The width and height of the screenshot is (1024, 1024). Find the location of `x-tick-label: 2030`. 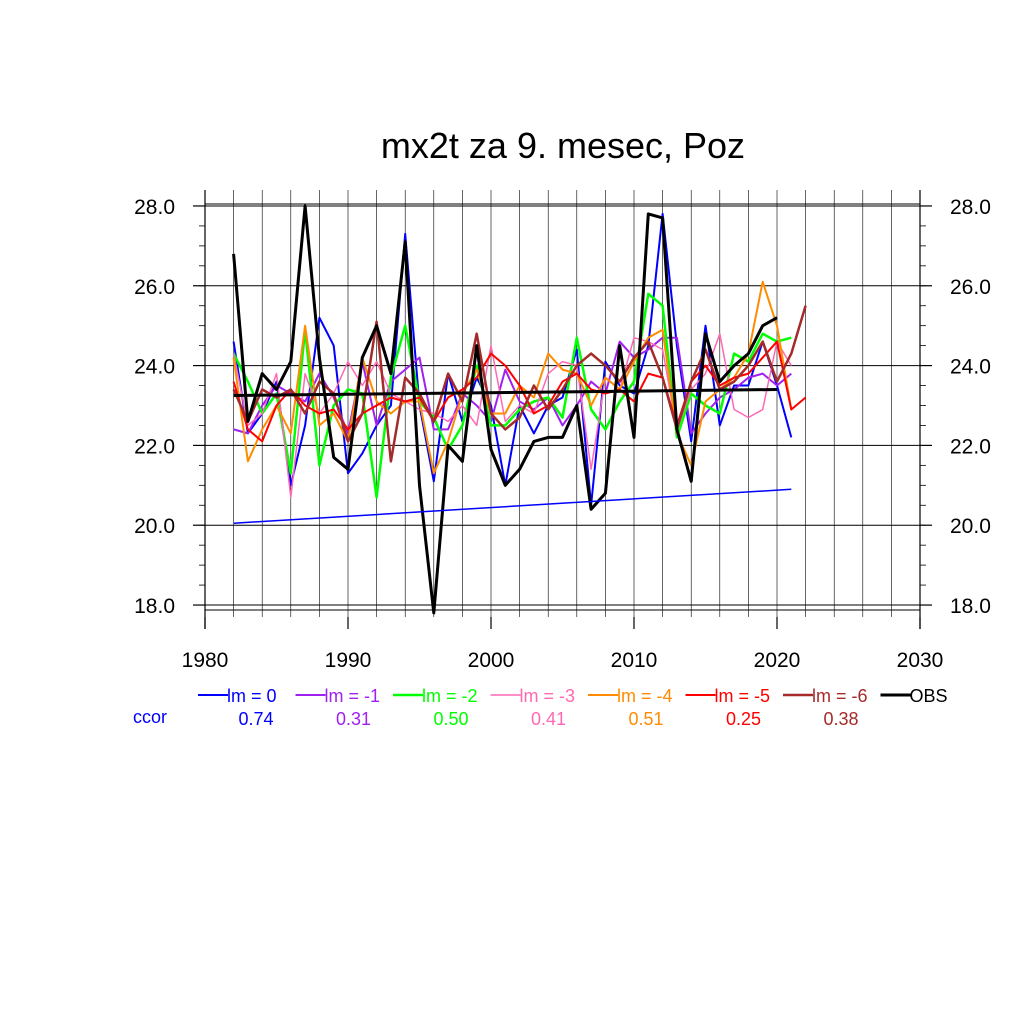

x-tick-label: 2030 is located at coordinates (920, 660).